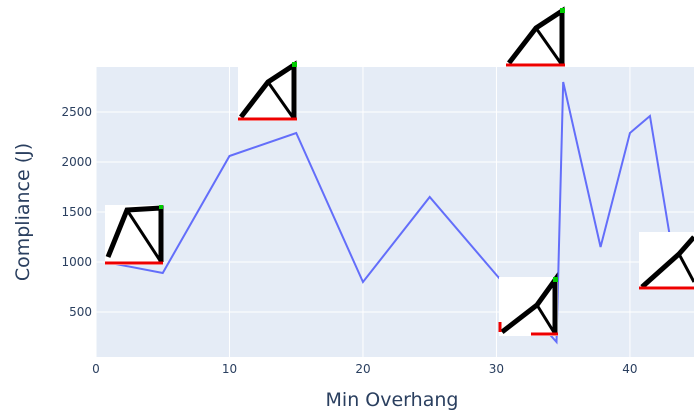  I want to click on x-tick-label: 10, so click(229, 369).